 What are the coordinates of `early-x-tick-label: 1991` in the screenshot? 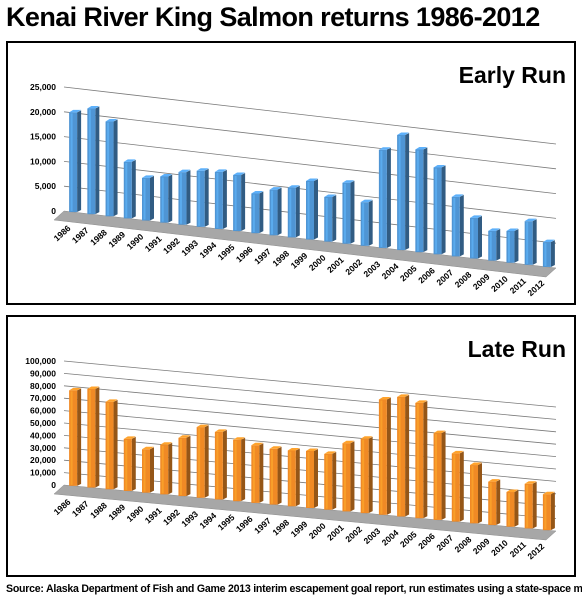 It's located at (153, 243).